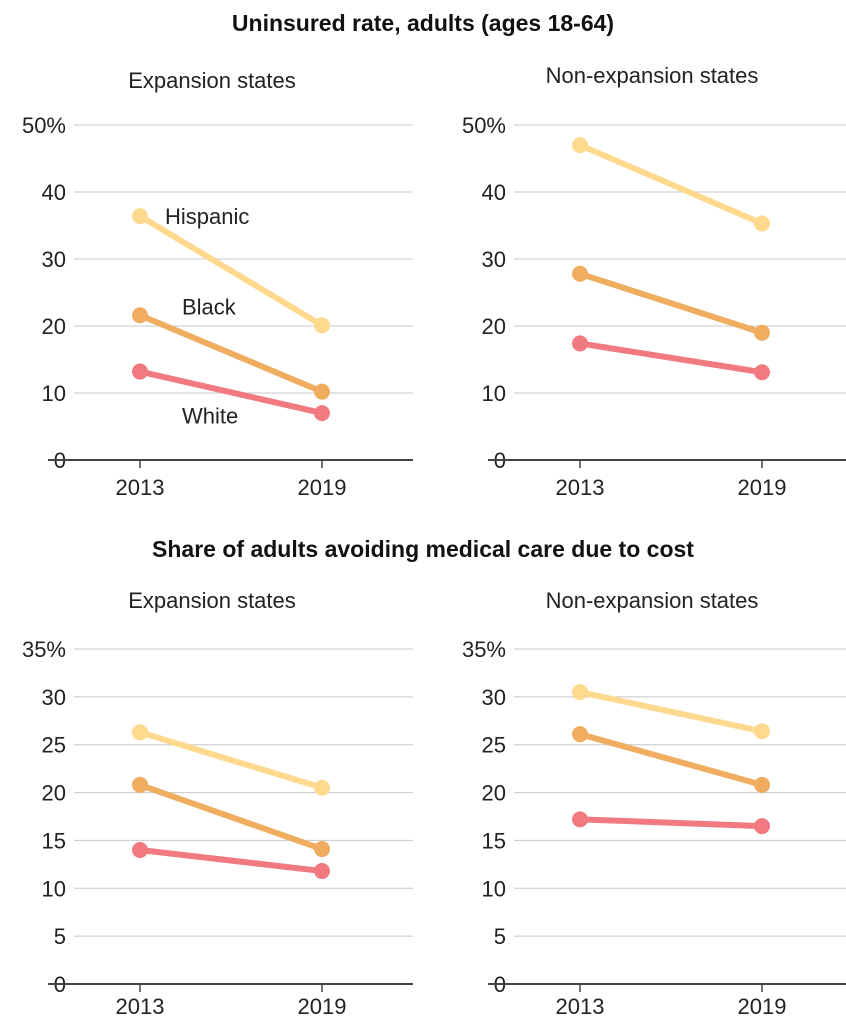 The image size is (846, 1018). I want to click on chart-title-uninsured: Uninsured rate, adults (ages 18-64), so click(423, 23).